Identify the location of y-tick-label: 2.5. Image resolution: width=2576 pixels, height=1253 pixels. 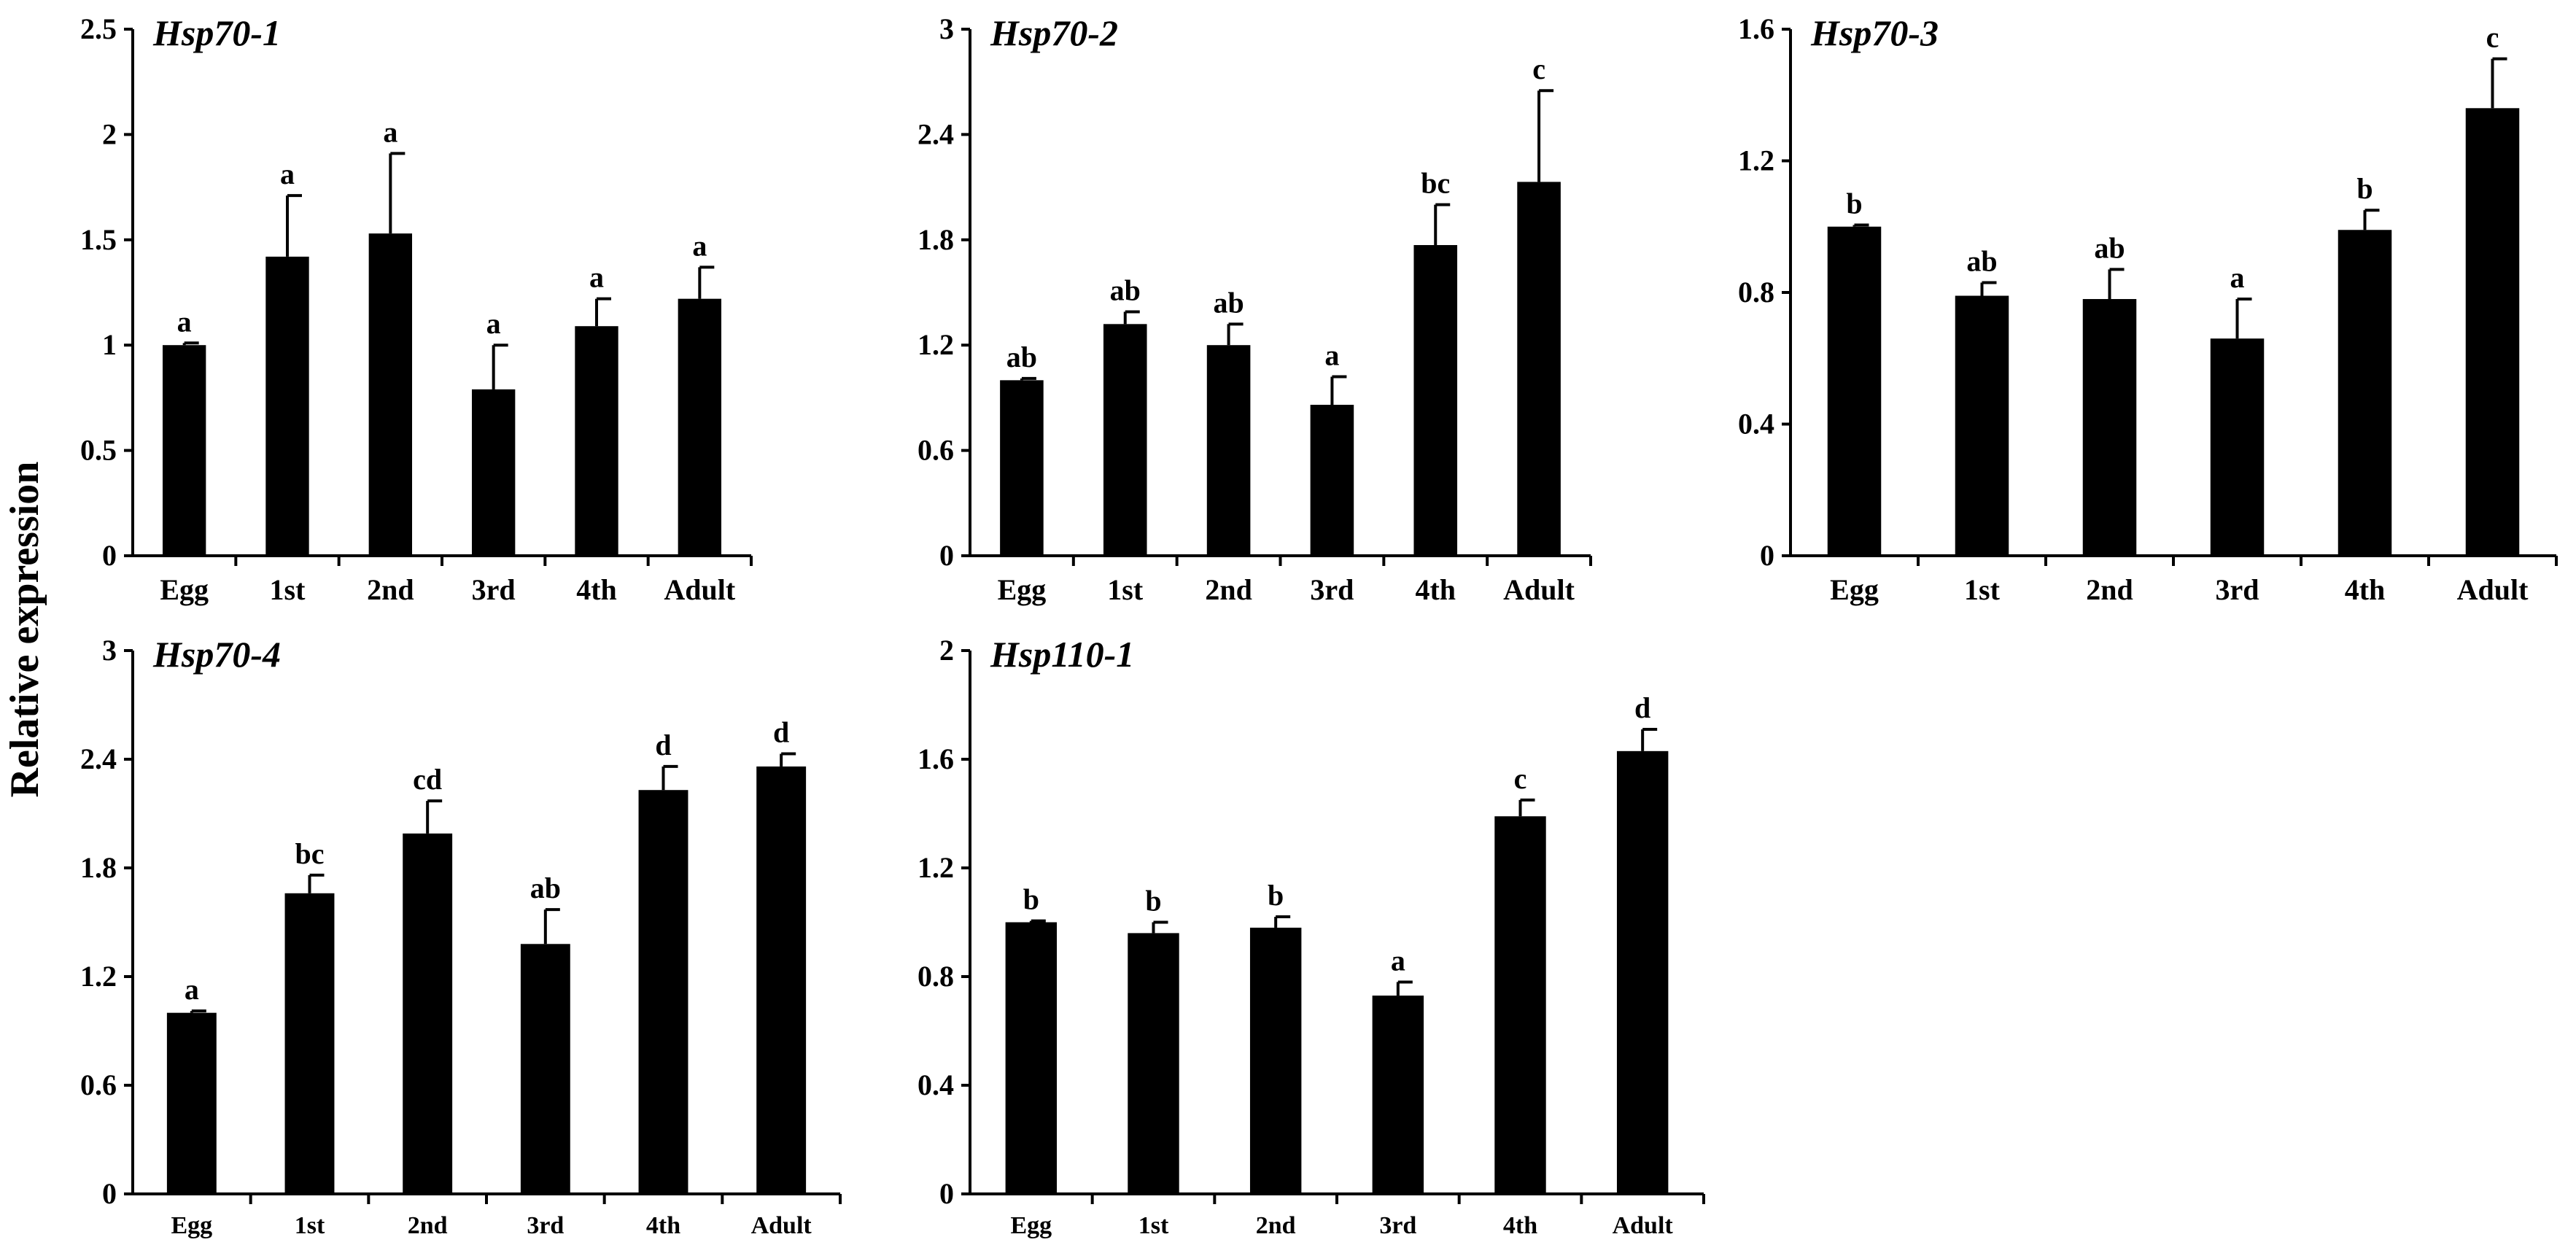
(99, 28).